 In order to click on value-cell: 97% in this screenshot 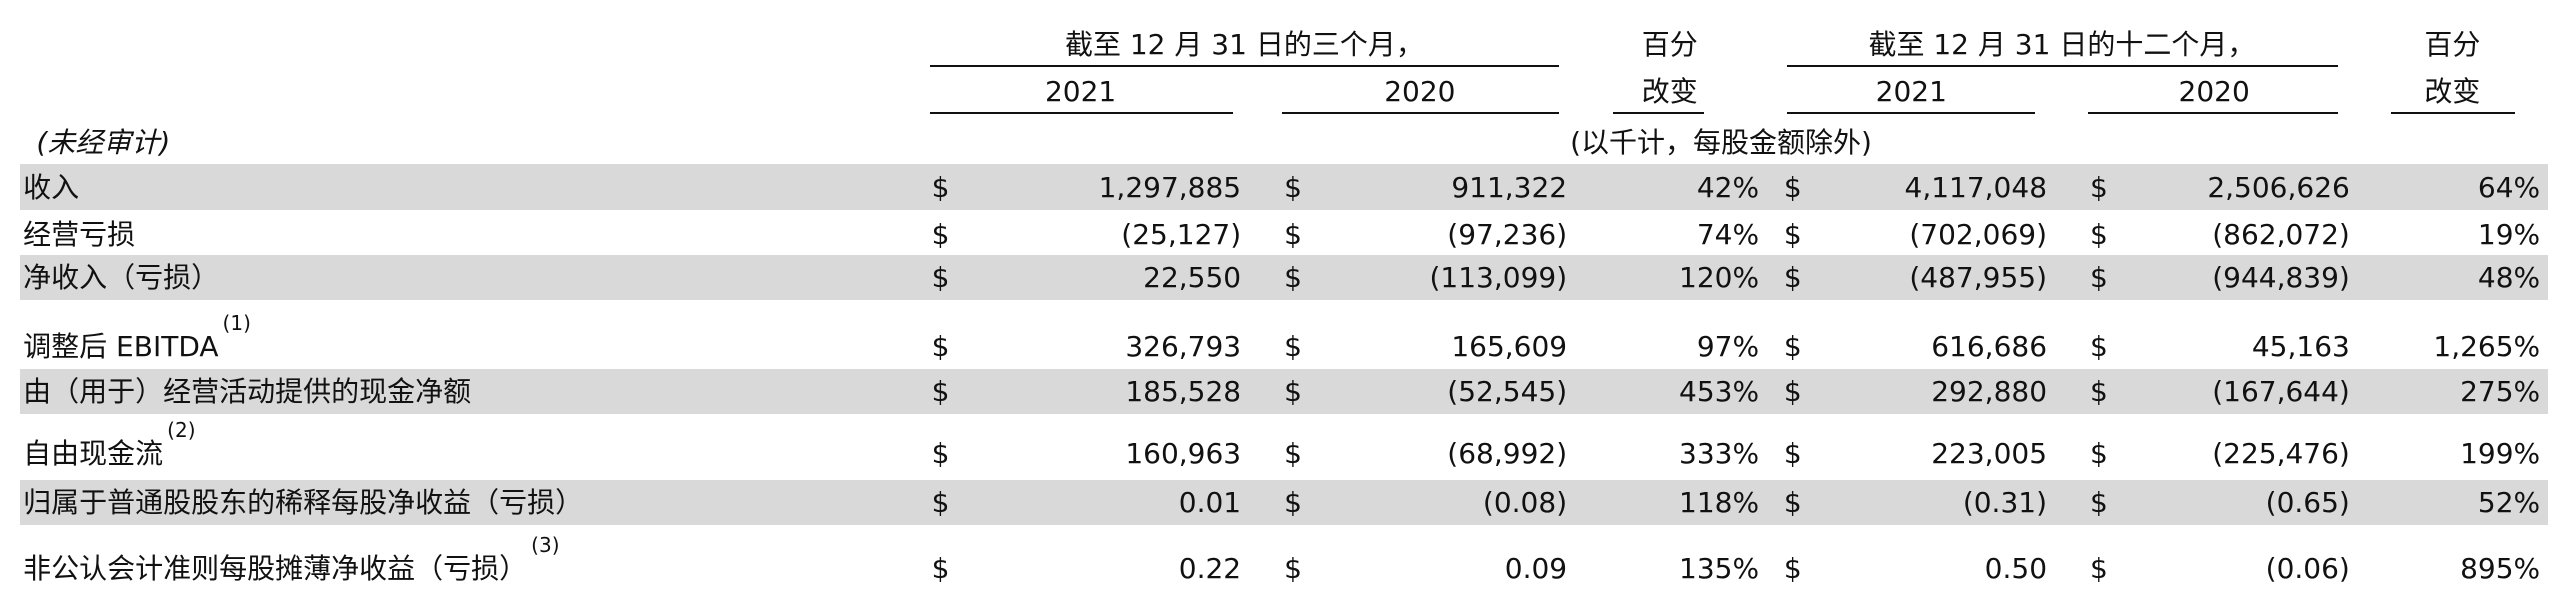, I will do `click(1728, 347)`.